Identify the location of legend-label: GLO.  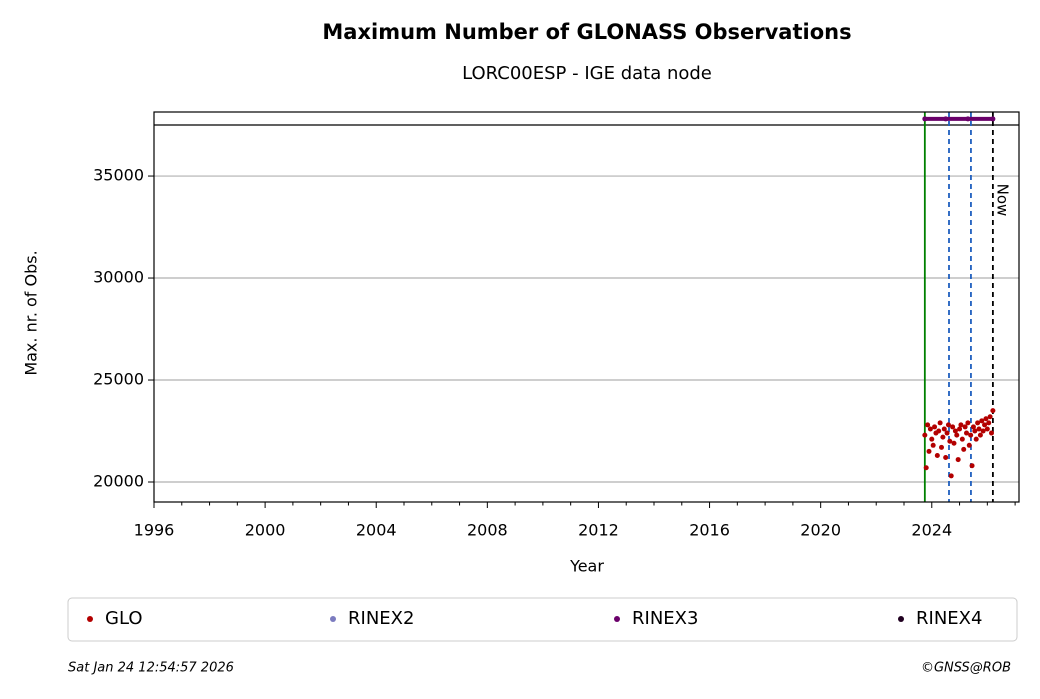
(124, 618).